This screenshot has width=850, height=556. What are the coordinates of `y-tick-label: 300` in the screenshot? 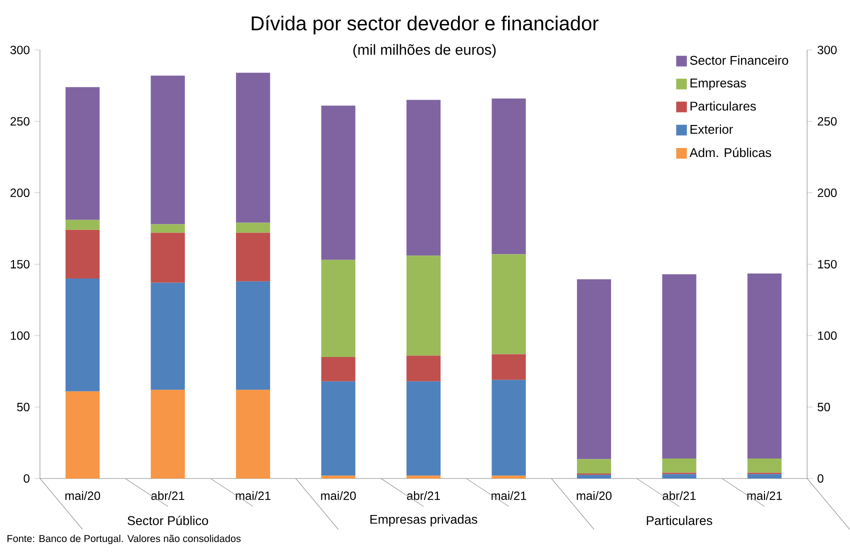 It's located at (20, 50).